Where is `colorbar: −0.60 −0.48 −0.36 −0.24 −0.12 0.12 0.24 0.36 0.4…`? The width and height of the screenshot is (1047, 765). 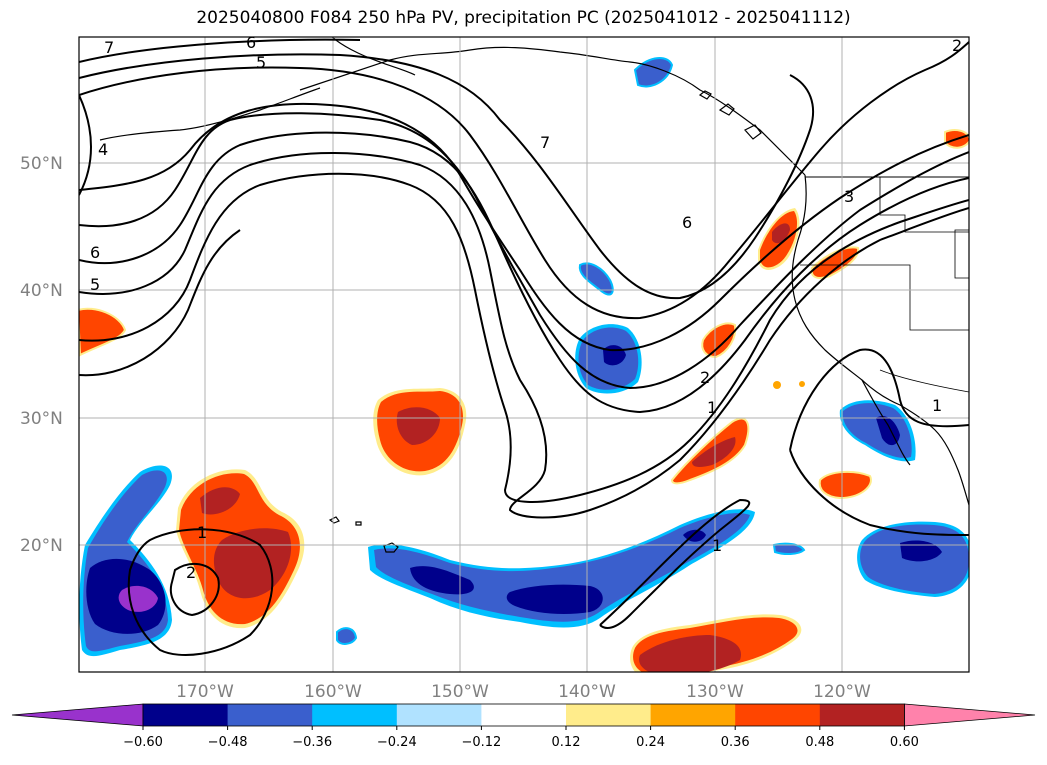
colorbar: −0.60 −0.48 −0.36 −0.24 −0.12 0.12 0.24 0.36 0.4… is located at coordinates (523, 726).